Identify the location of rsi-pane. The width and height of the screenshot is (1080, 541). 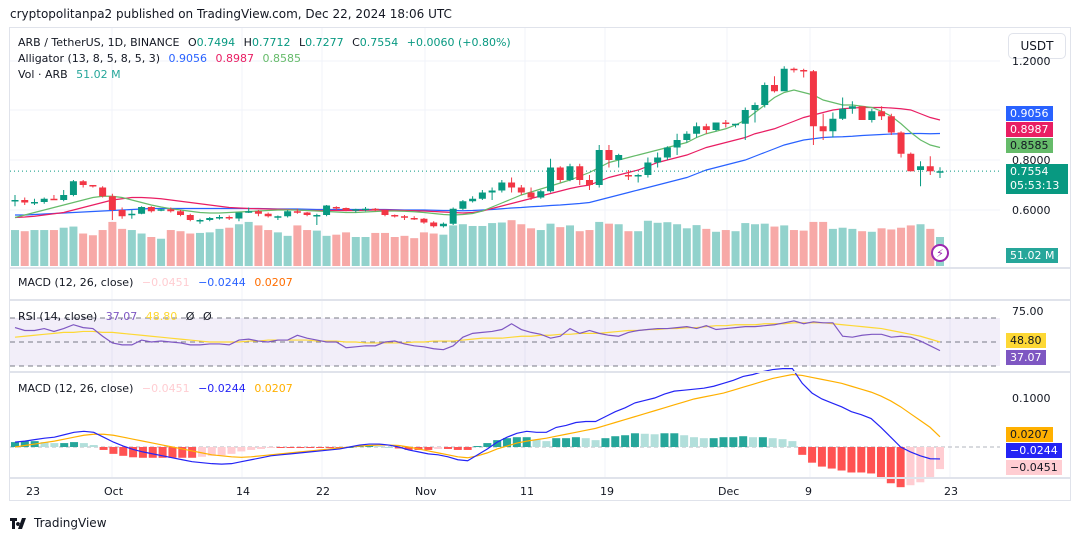
(505, 342).